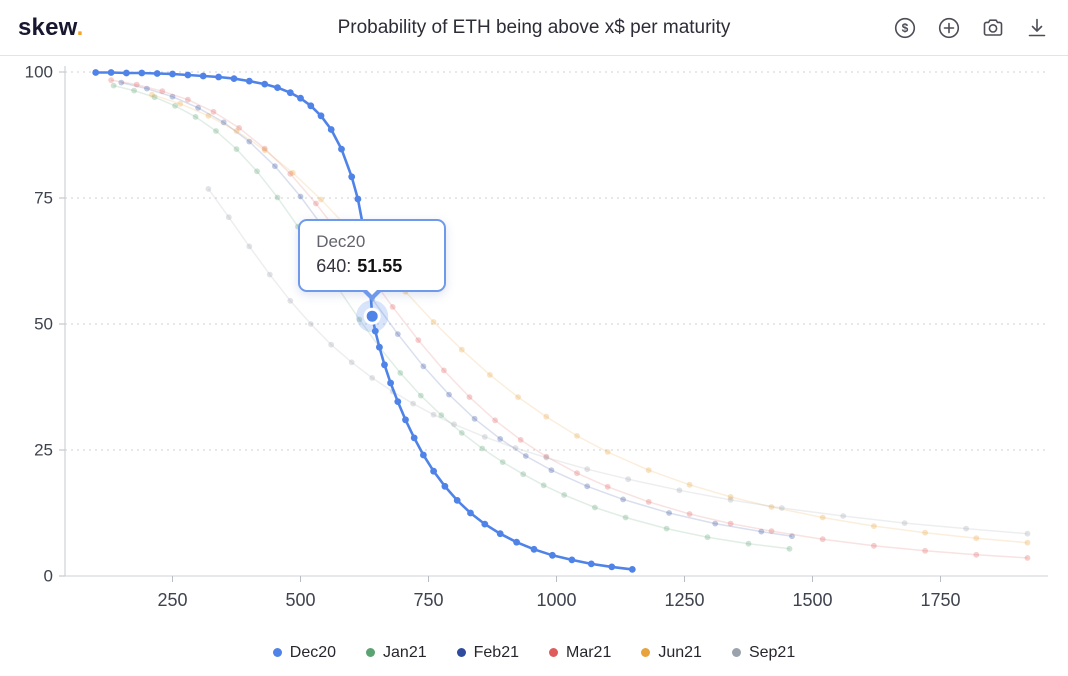 This screenshot has width=1068, height=676. Describe the element at coordinates (905, 28) in the screenshot. I see `currency-toggle-button: $` at that location.